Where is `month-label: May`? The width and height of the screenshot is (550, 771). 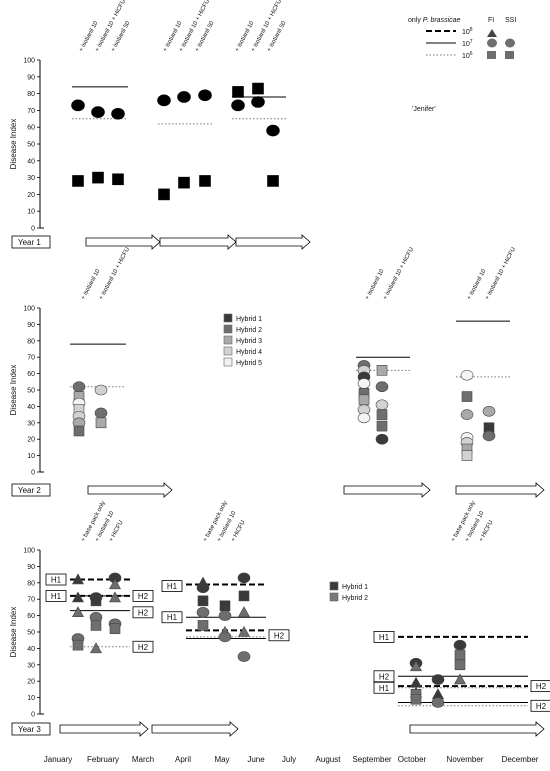
month-label: May is located at coordinates (221, 759).